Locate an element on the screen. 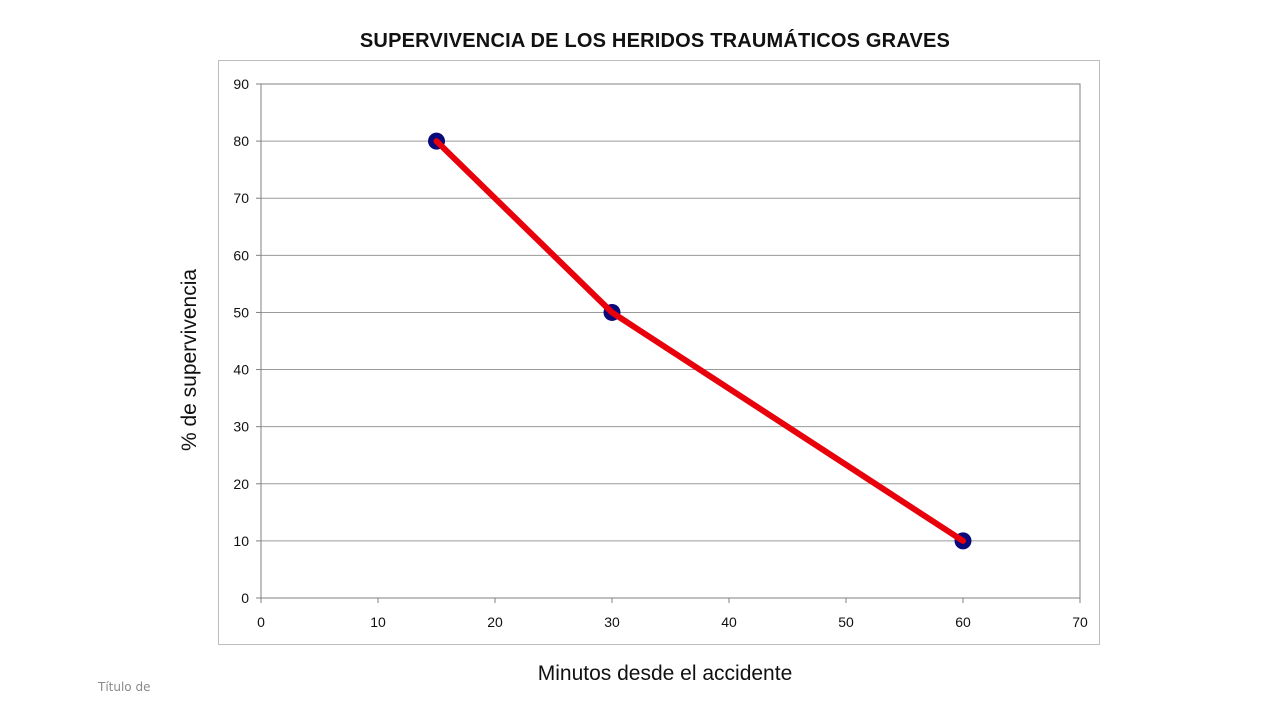  x-tick-label: 50 is located at coordinates (846, 622).